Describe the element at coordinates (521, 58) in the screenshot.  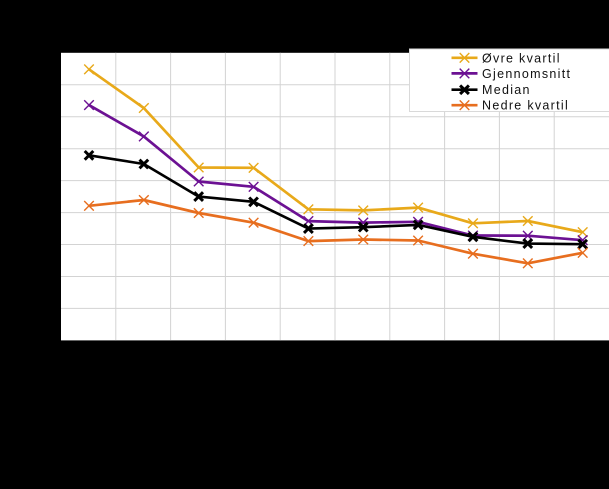
I see `svg-text: Øvre kvartil` at that location.